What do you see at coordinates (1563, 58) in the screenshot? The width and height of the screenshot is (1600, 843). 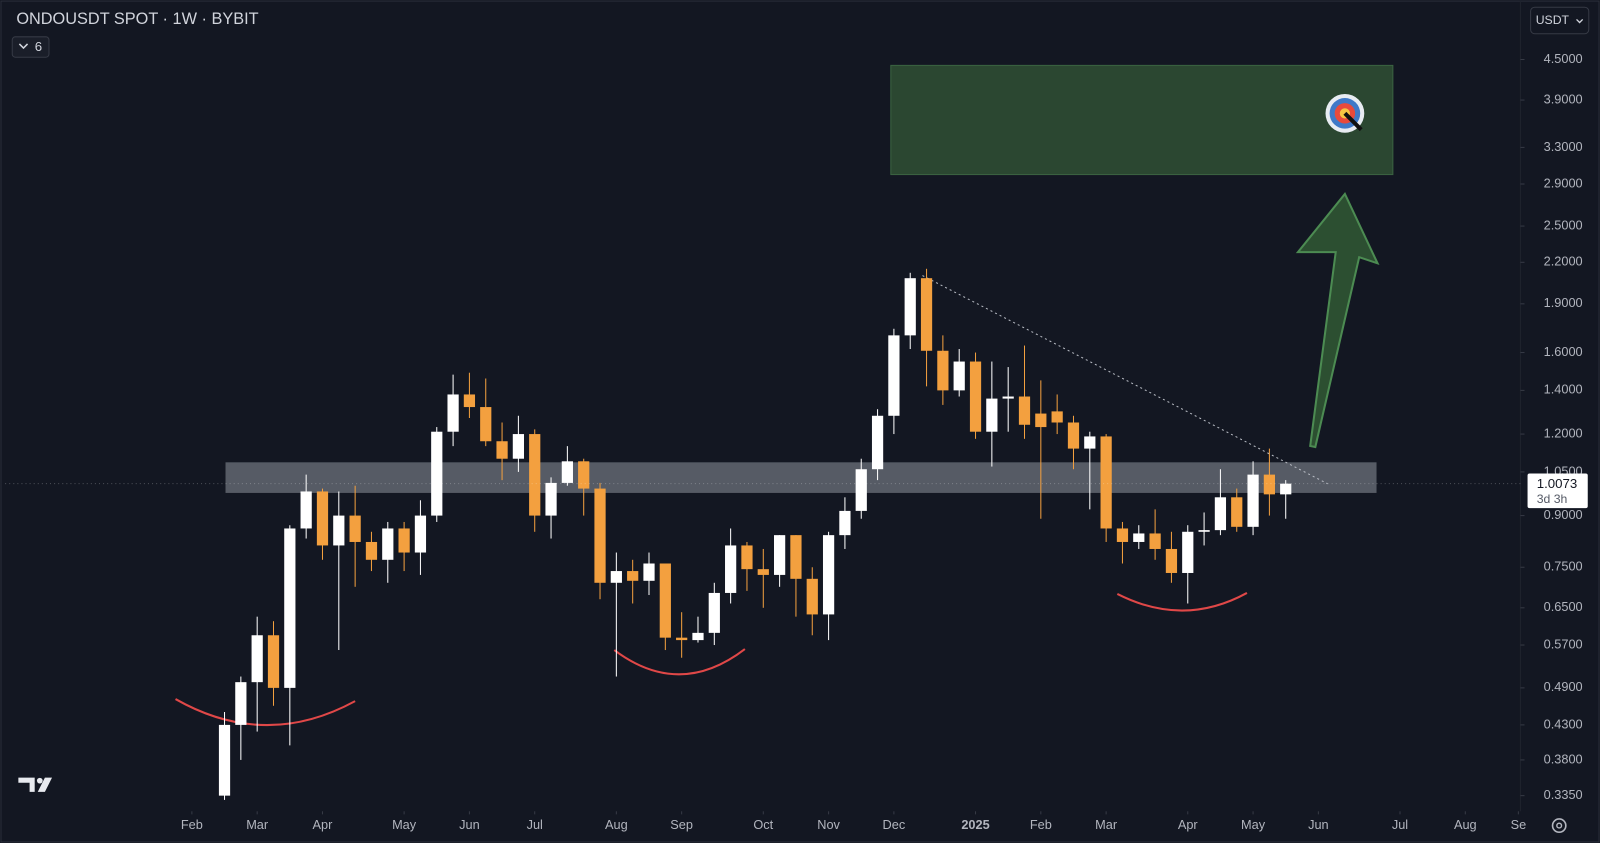 I see `y-tick-label: 4.5000` at bounding box center [1563, 58].